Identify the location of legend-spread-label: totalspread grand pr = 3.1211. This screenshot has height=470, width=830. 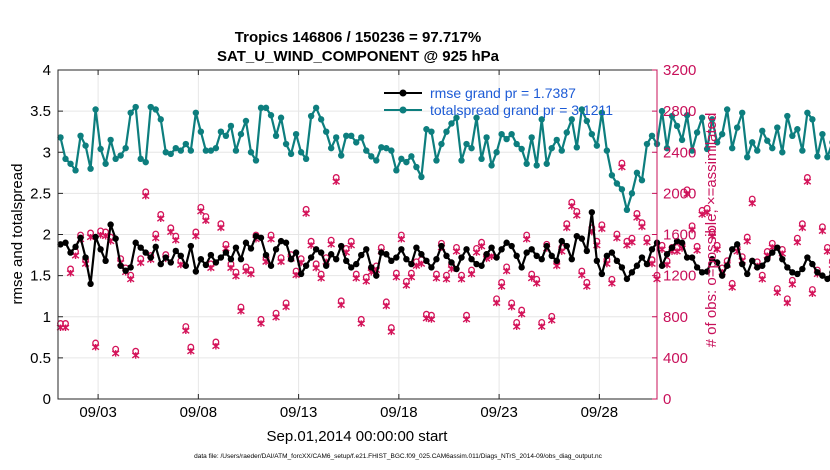
(521, 110).